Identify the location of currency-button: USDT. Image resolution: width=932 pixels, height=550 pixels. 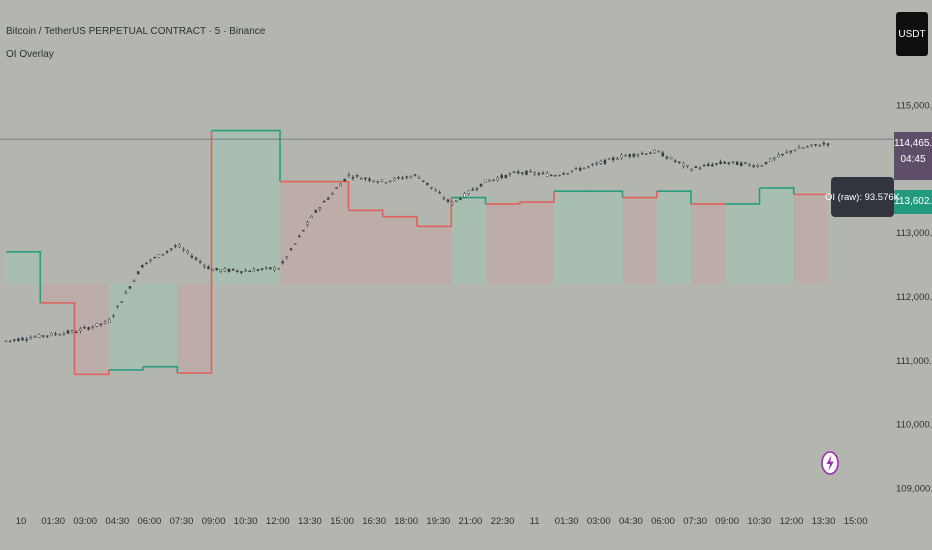
(912, 34).